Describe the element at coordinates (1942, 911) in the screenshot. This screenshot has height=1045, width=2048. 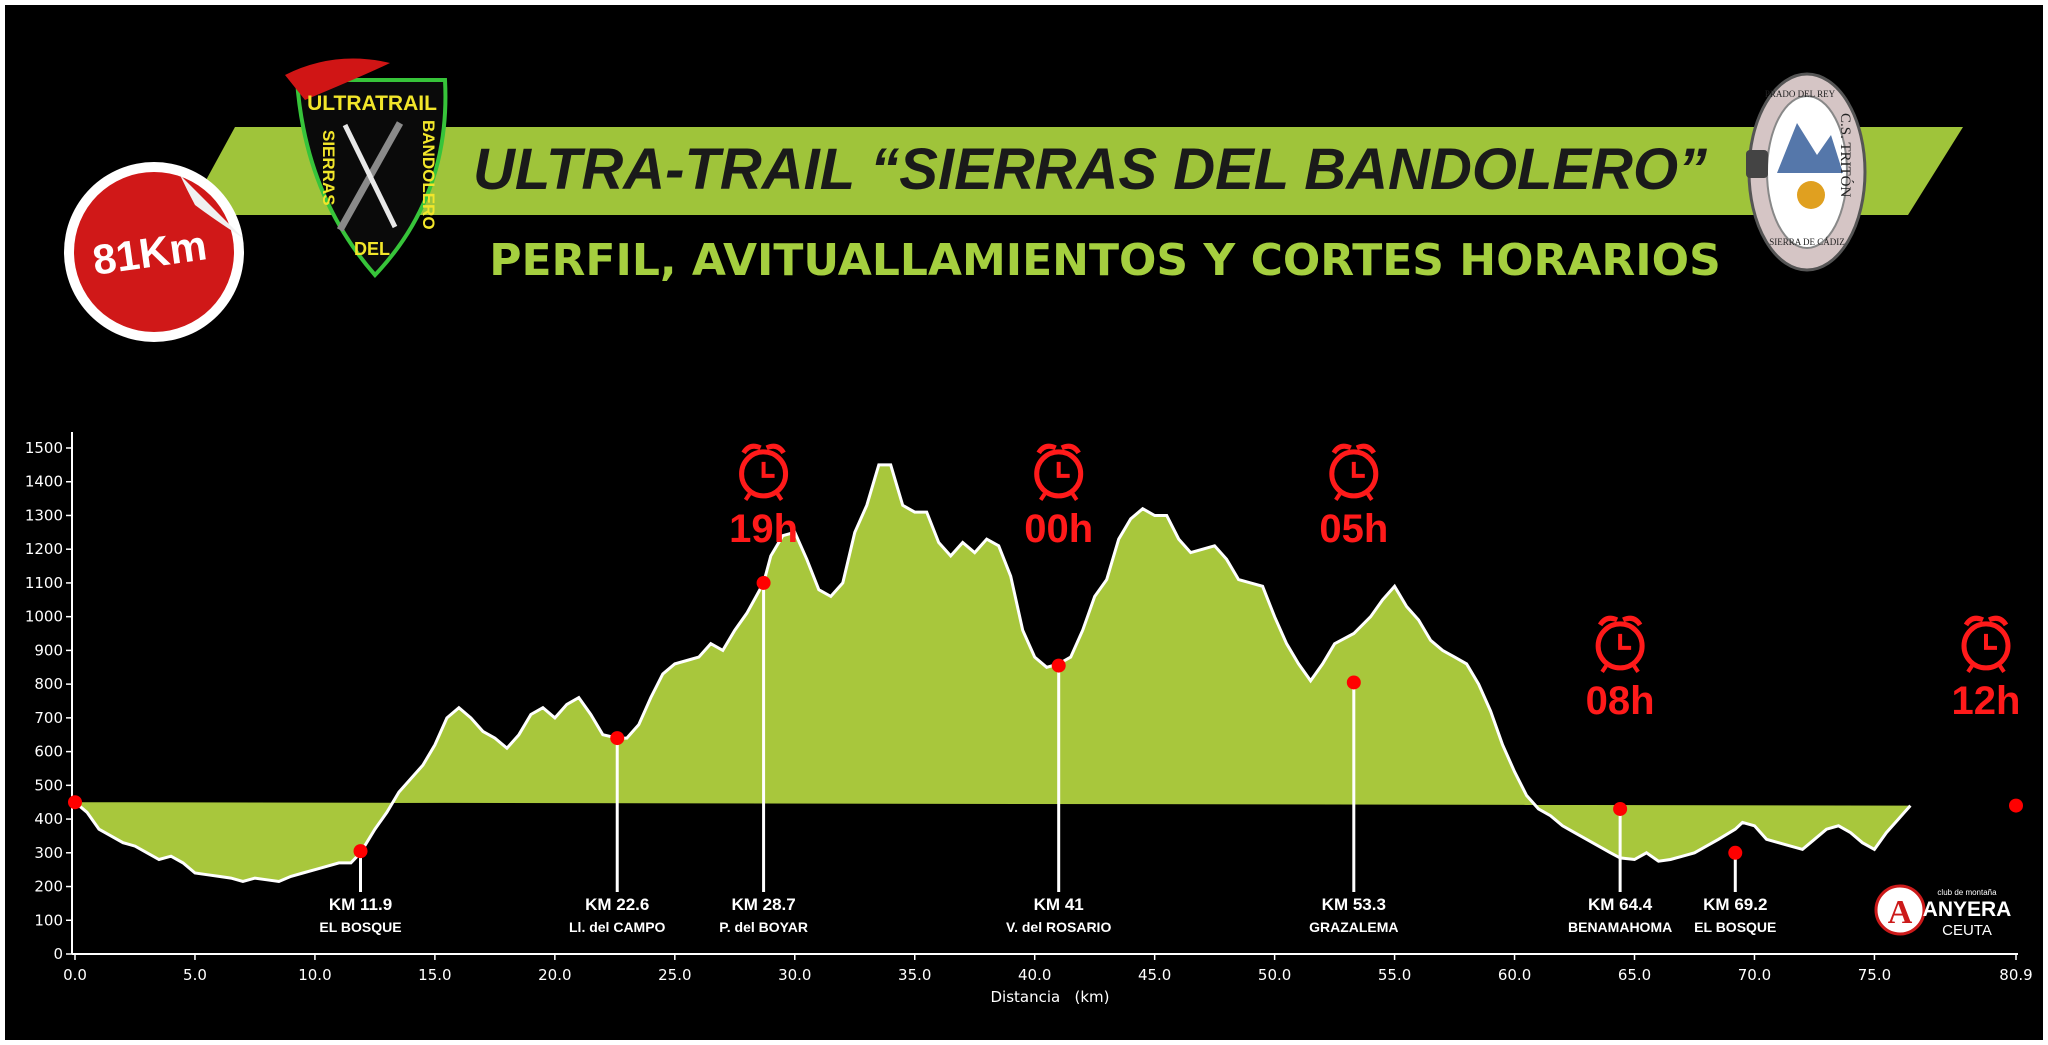
I see `sponsor-logo: A club de montaña ANYERA CEUTA` at that location.